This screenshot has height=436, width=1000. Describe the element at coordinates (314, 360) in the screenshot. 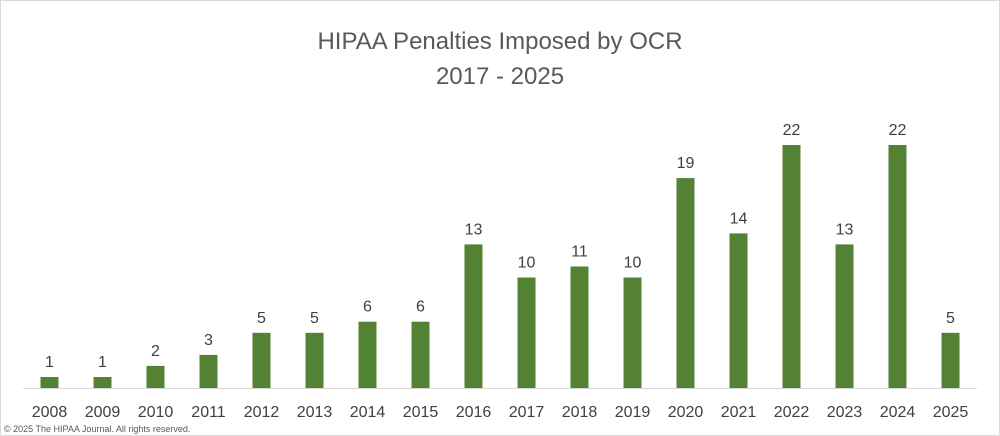

I see `bar-2013` at that location.